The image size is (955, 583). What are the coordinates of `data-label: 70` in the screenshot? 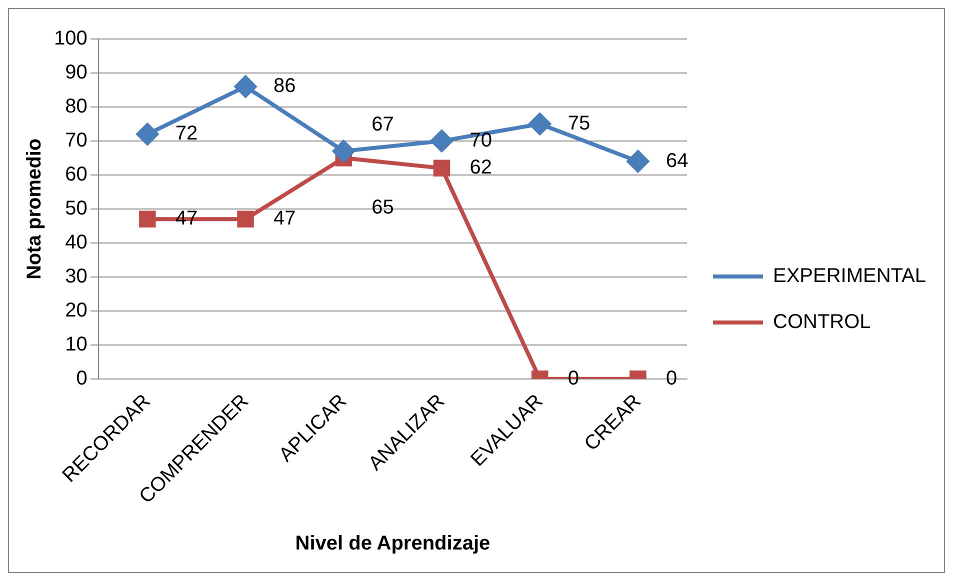 It's located at (481, 140).